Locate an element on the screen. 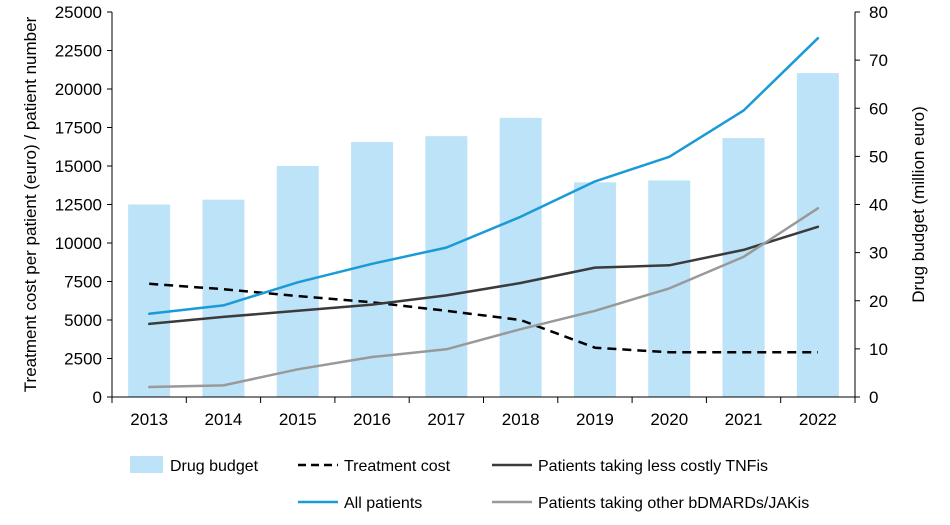 The width and height of the screenshot is (950, 525). left-tick-label: 15000 is located at coordinates (78, 166).